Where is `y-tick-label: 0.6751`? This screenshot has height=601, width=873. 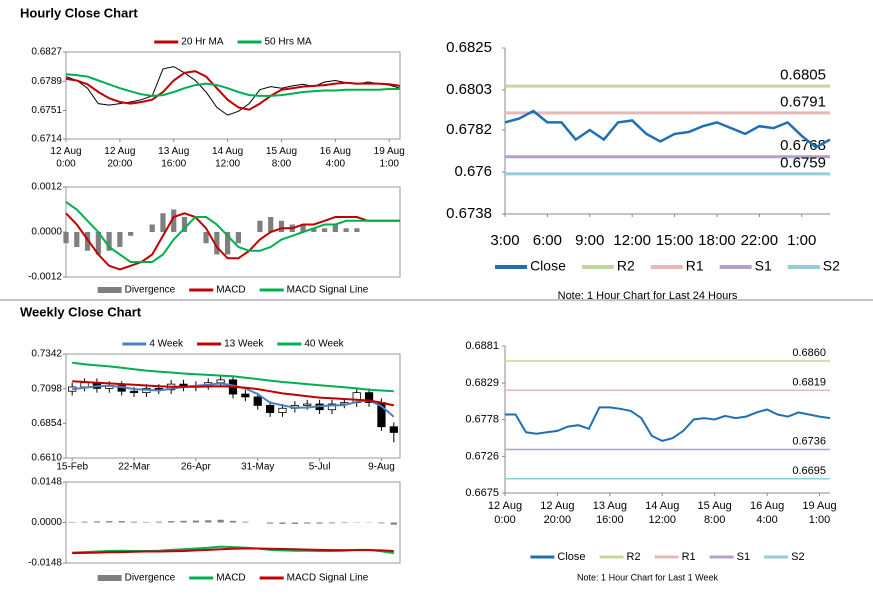
y-tick-label: 0.6751 is located at coordinates (46, 110).